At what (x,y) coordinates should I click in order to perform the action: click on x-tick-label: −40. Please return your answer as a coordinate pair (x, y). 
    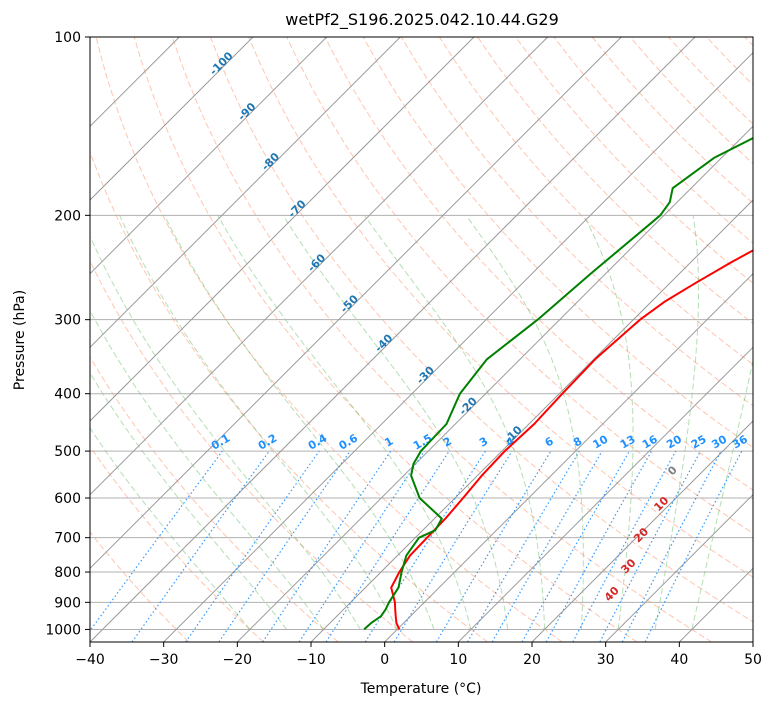
    Looking at the image, I should click on (90, 660).